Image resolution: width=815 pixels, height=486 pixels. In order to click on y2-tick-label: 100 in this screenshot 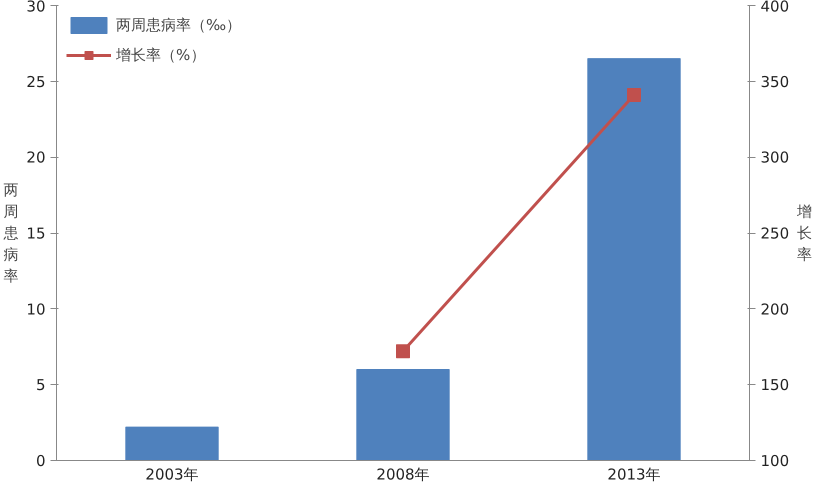, I will do `click(775, 461)`.